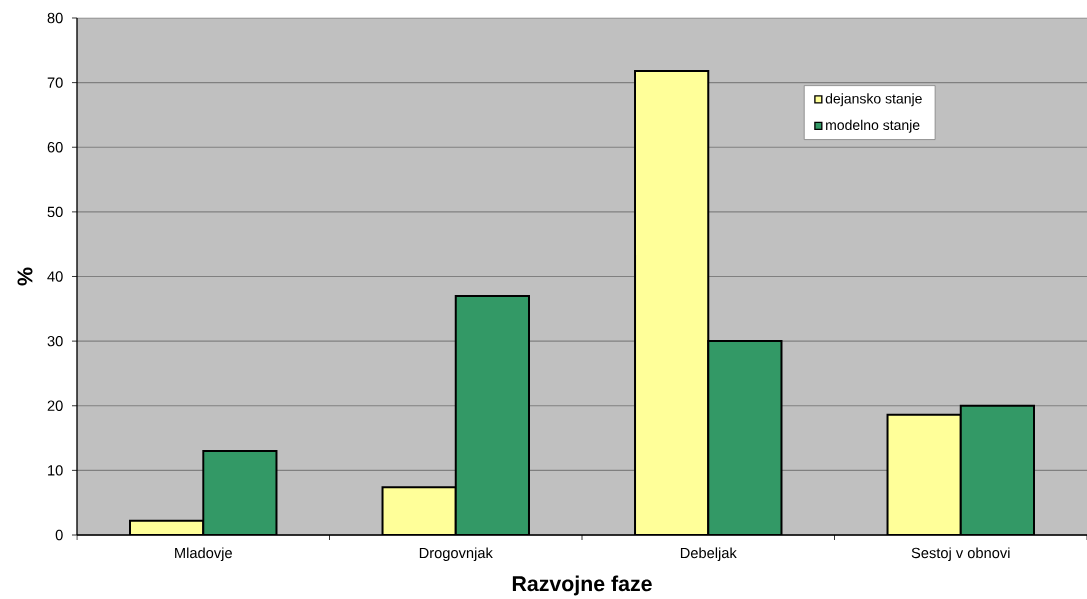 Image resolution: width=1087 pixels, height=599 pixels. Describe the element at coordinates (55, 147) in the screenshot. I see `y-tick-label: 60` at that location.